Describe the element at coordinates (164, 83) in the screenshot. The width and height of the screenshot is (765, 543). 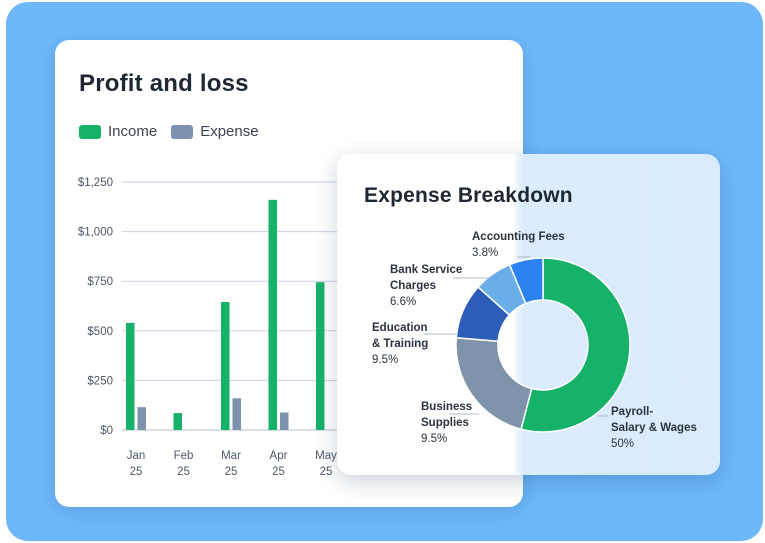
I see `profit-loss-title: Profit and loss` at that location.